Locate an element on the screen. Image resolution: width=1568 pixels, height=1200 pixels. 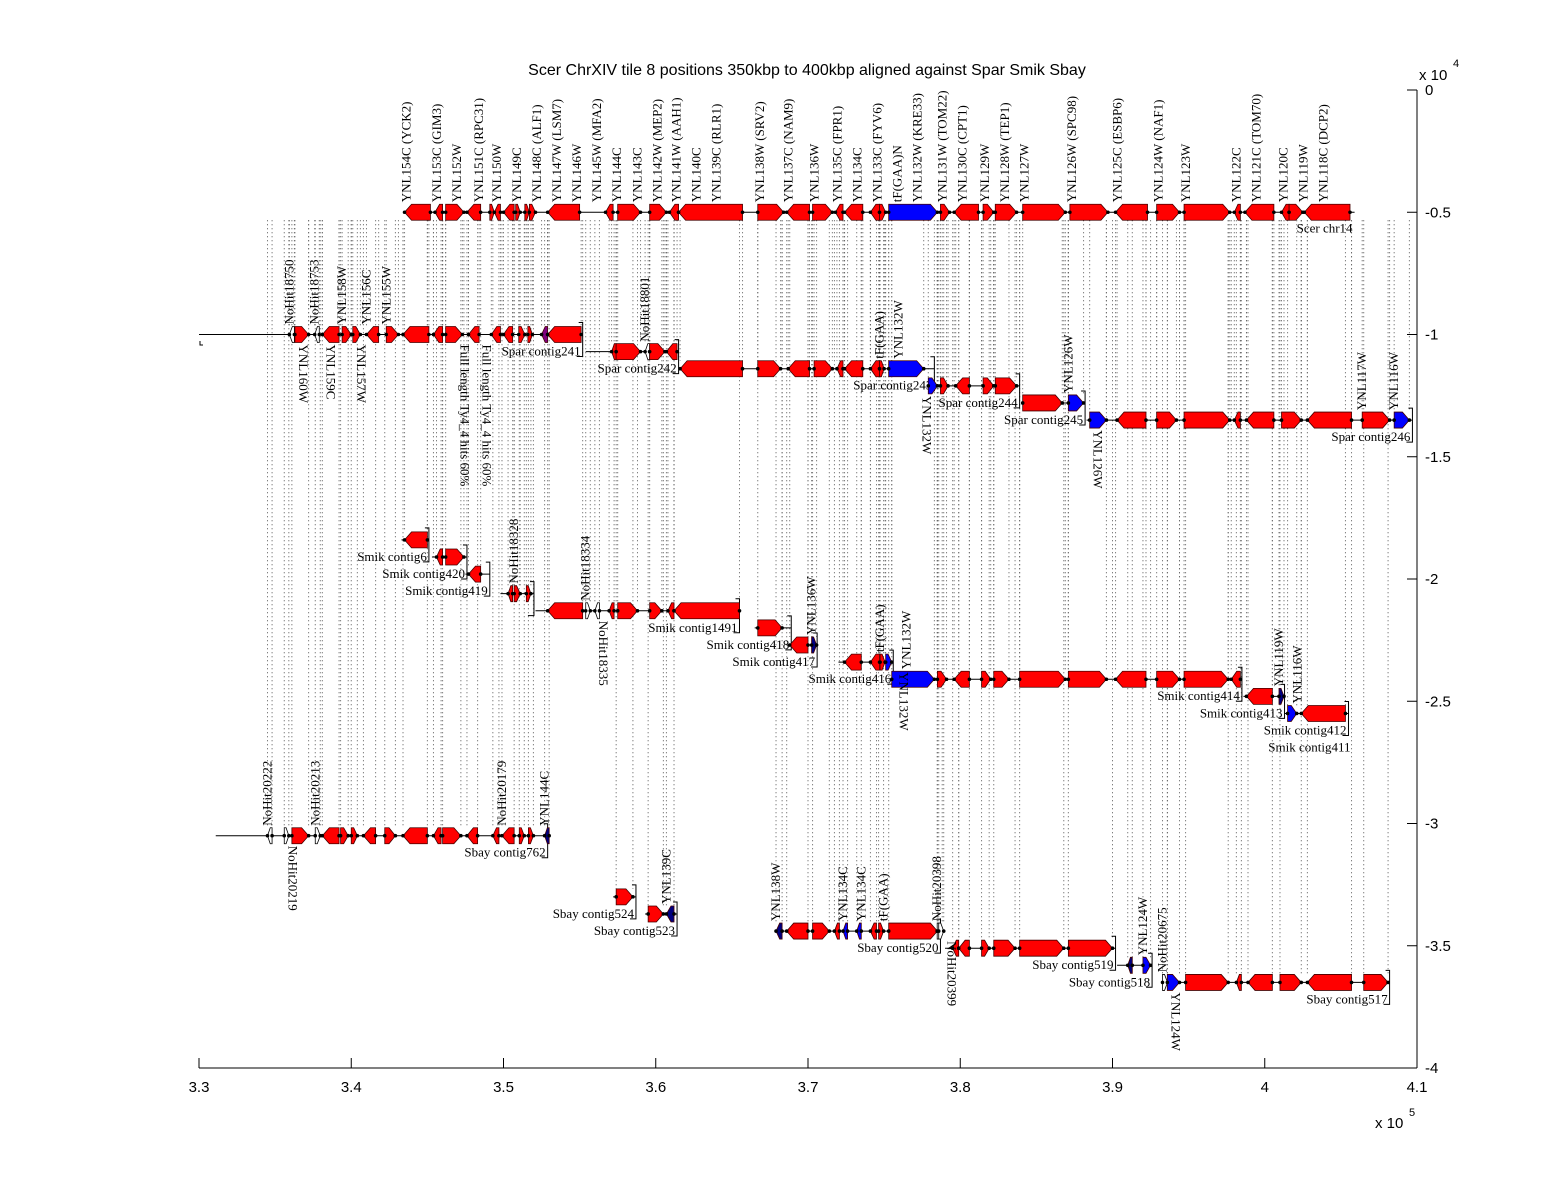
y-tick-label: -3.5 is located at coordinates (1438, 946).